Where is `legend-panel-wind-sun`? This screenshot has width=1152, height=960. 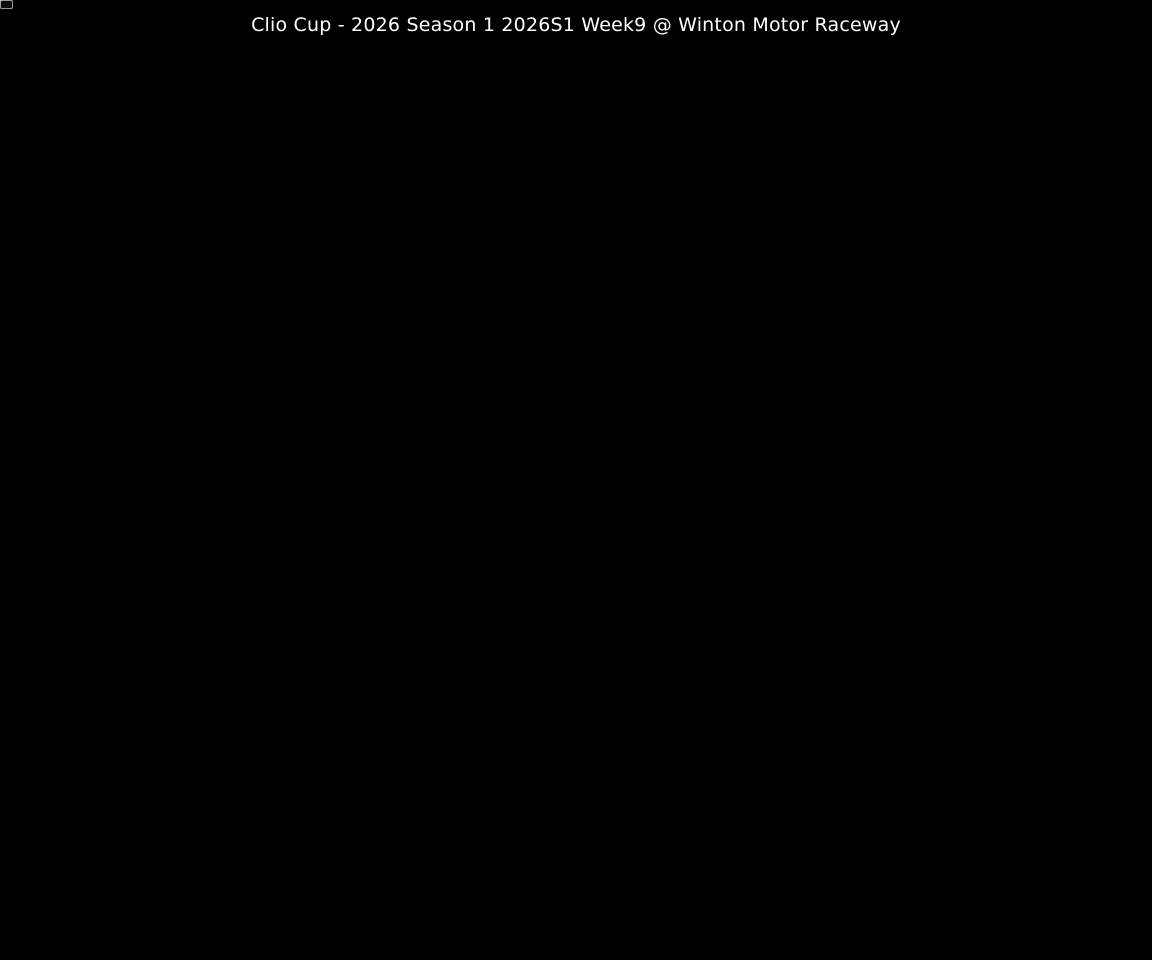
legend-panel-wind-sun is located at coordinates (6, 4).